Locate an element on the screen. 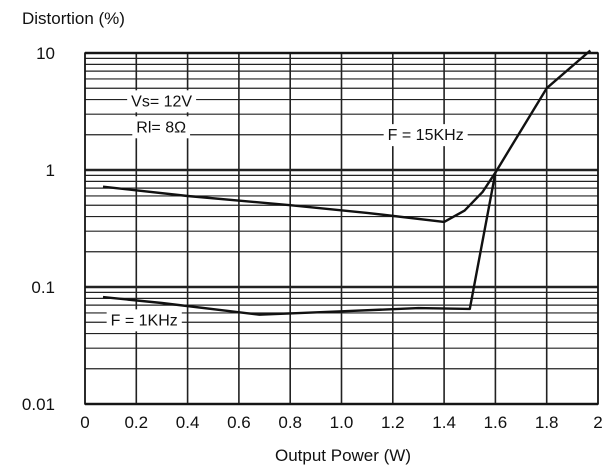  x-tick-label: 0.2 is located at coordinates (136, 422).